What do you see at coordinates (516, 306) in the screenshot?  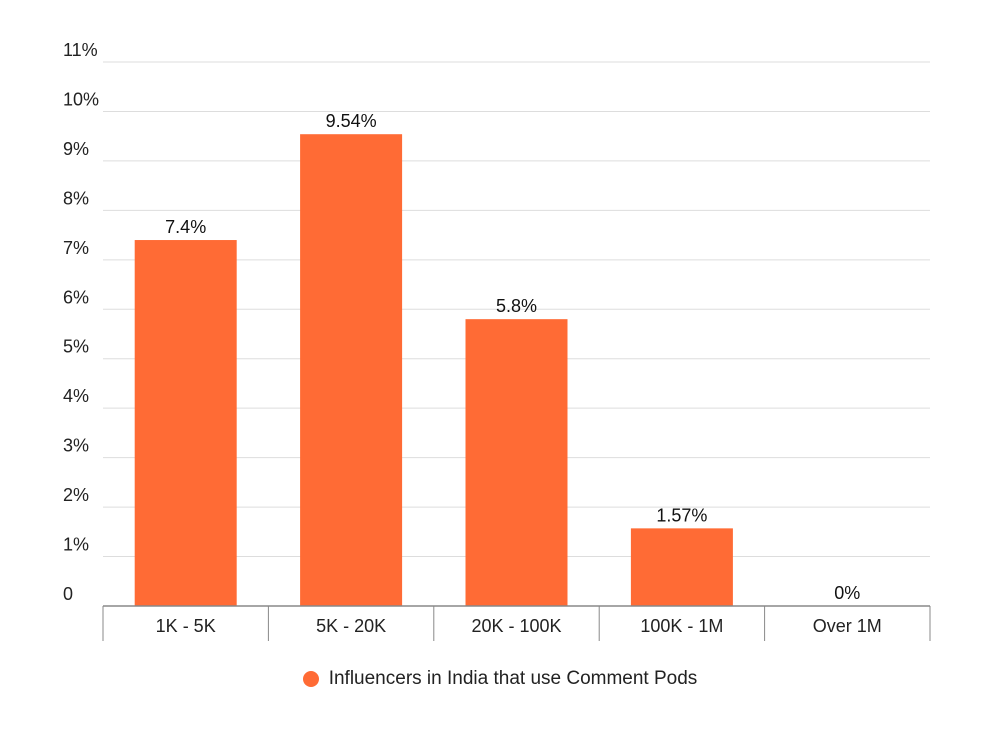 I see `data-label: 5.8%` at bounding box center [516, 306].